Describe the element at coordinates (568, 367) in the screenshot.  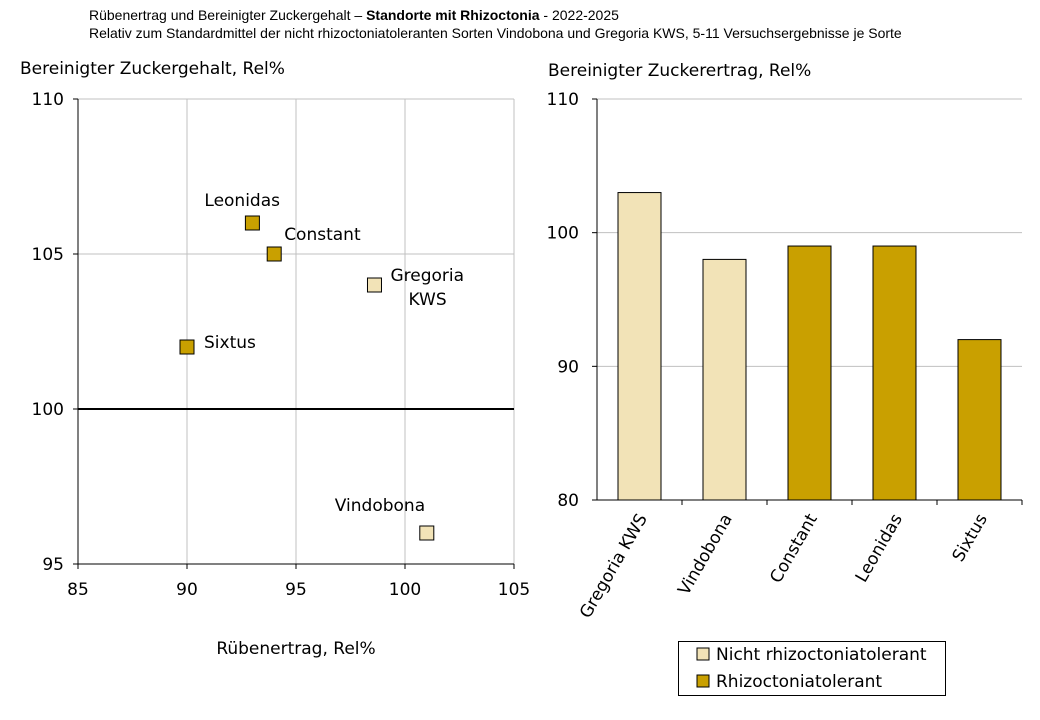
I see `y-tick-label: 90` at that location.